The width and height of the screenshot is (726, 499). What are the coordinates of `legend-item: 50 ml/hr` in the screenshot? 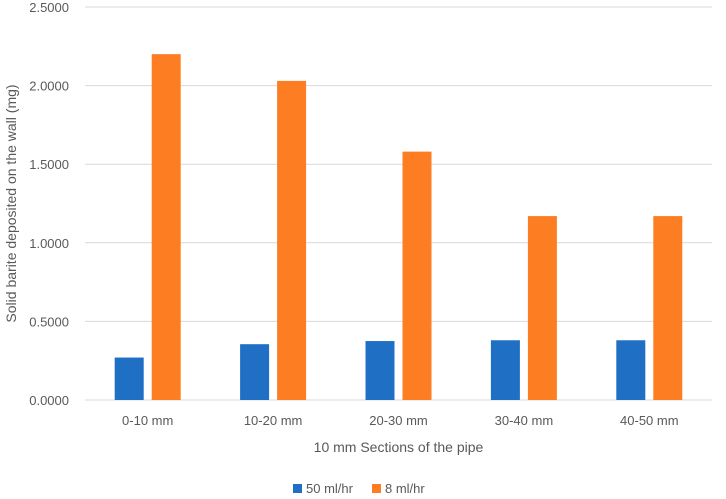 It's located at (323, 488).